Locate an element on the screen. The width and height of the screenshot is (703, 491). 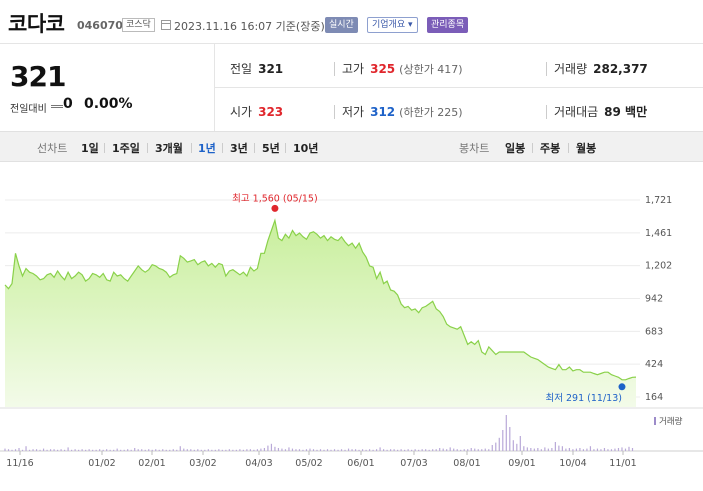
managed-stock-badge: 관리종목 is located at coordinates (448, 25).